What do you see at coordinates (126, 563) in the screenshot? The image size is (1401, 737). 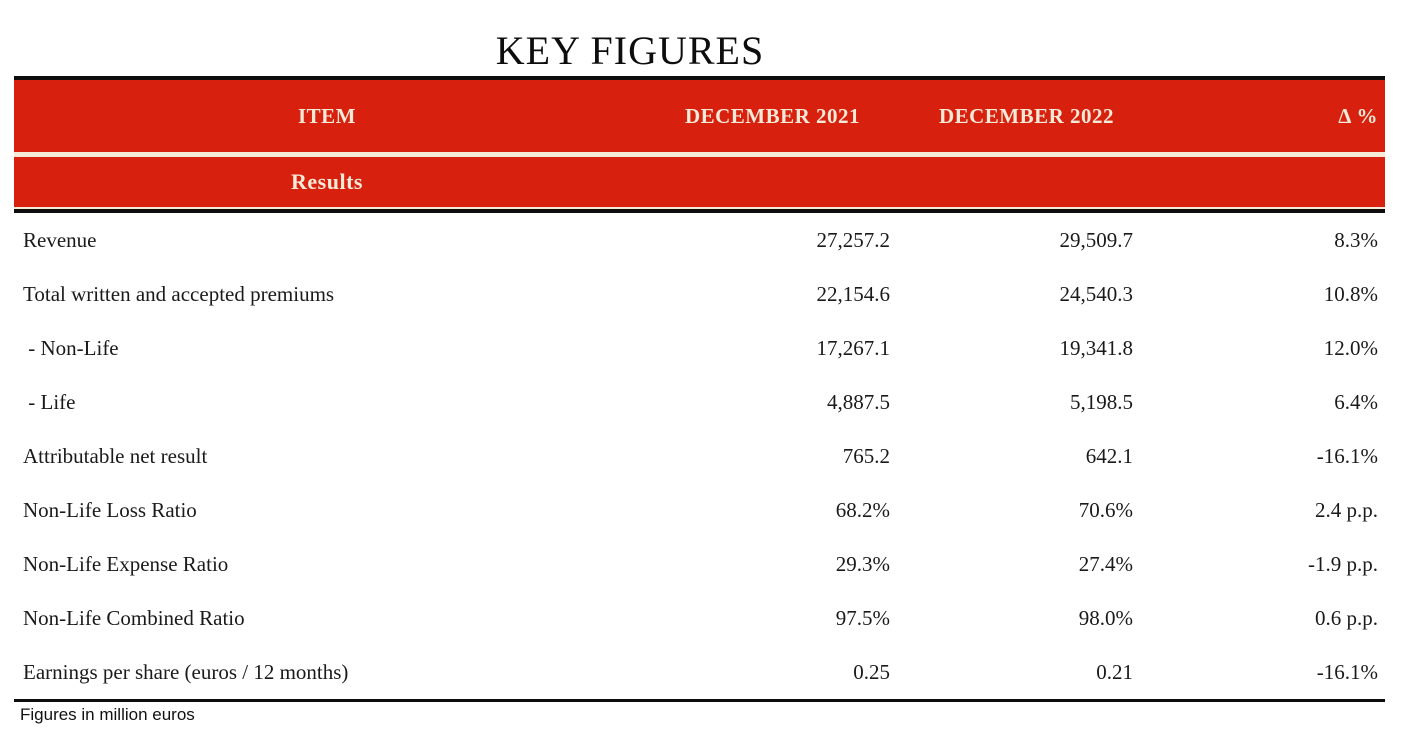 I see `cell-item: Non-Life Expense Ratio` at bounding box center [126, 563].